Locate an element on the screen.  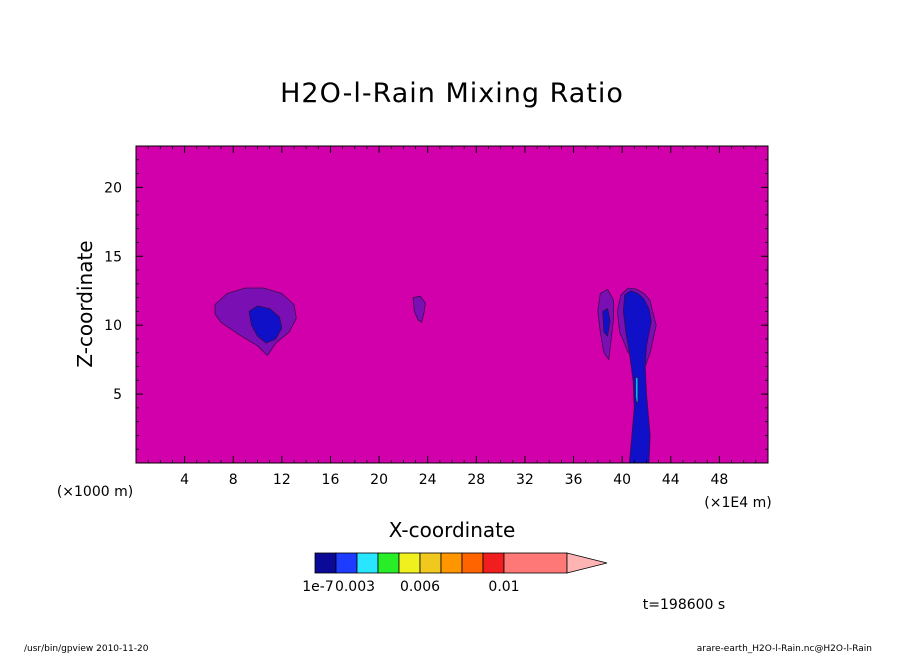
x-tick-label: 16 is located at coordinates (331, 480).